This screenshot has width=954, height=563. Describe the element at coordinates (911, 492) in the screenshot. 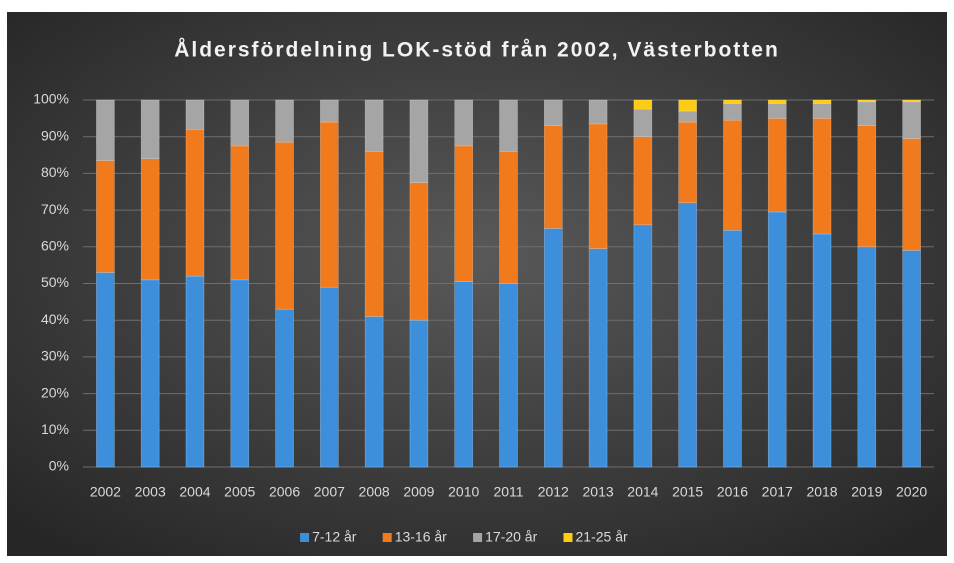

I see `x-tick-label: 2020` at that location.